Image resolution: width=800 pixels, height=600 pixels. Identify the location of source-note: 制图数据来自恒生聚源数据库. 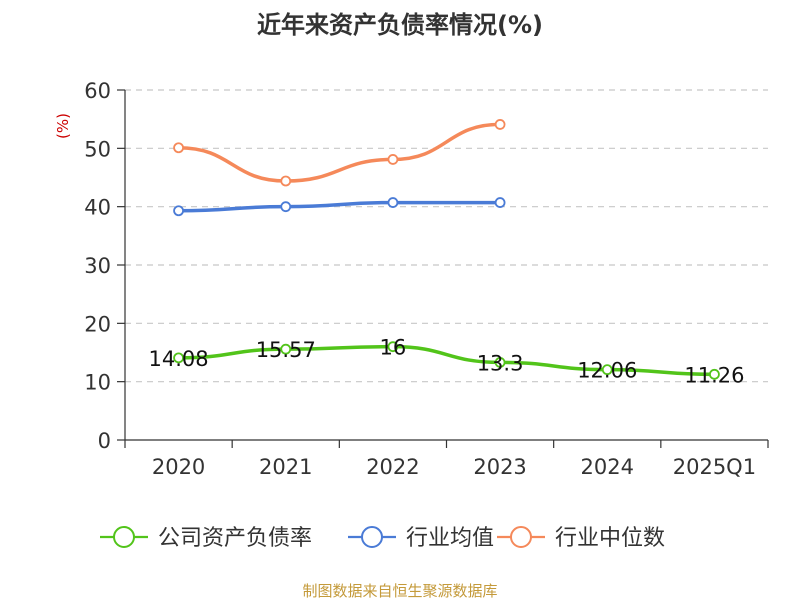
(399, 591).